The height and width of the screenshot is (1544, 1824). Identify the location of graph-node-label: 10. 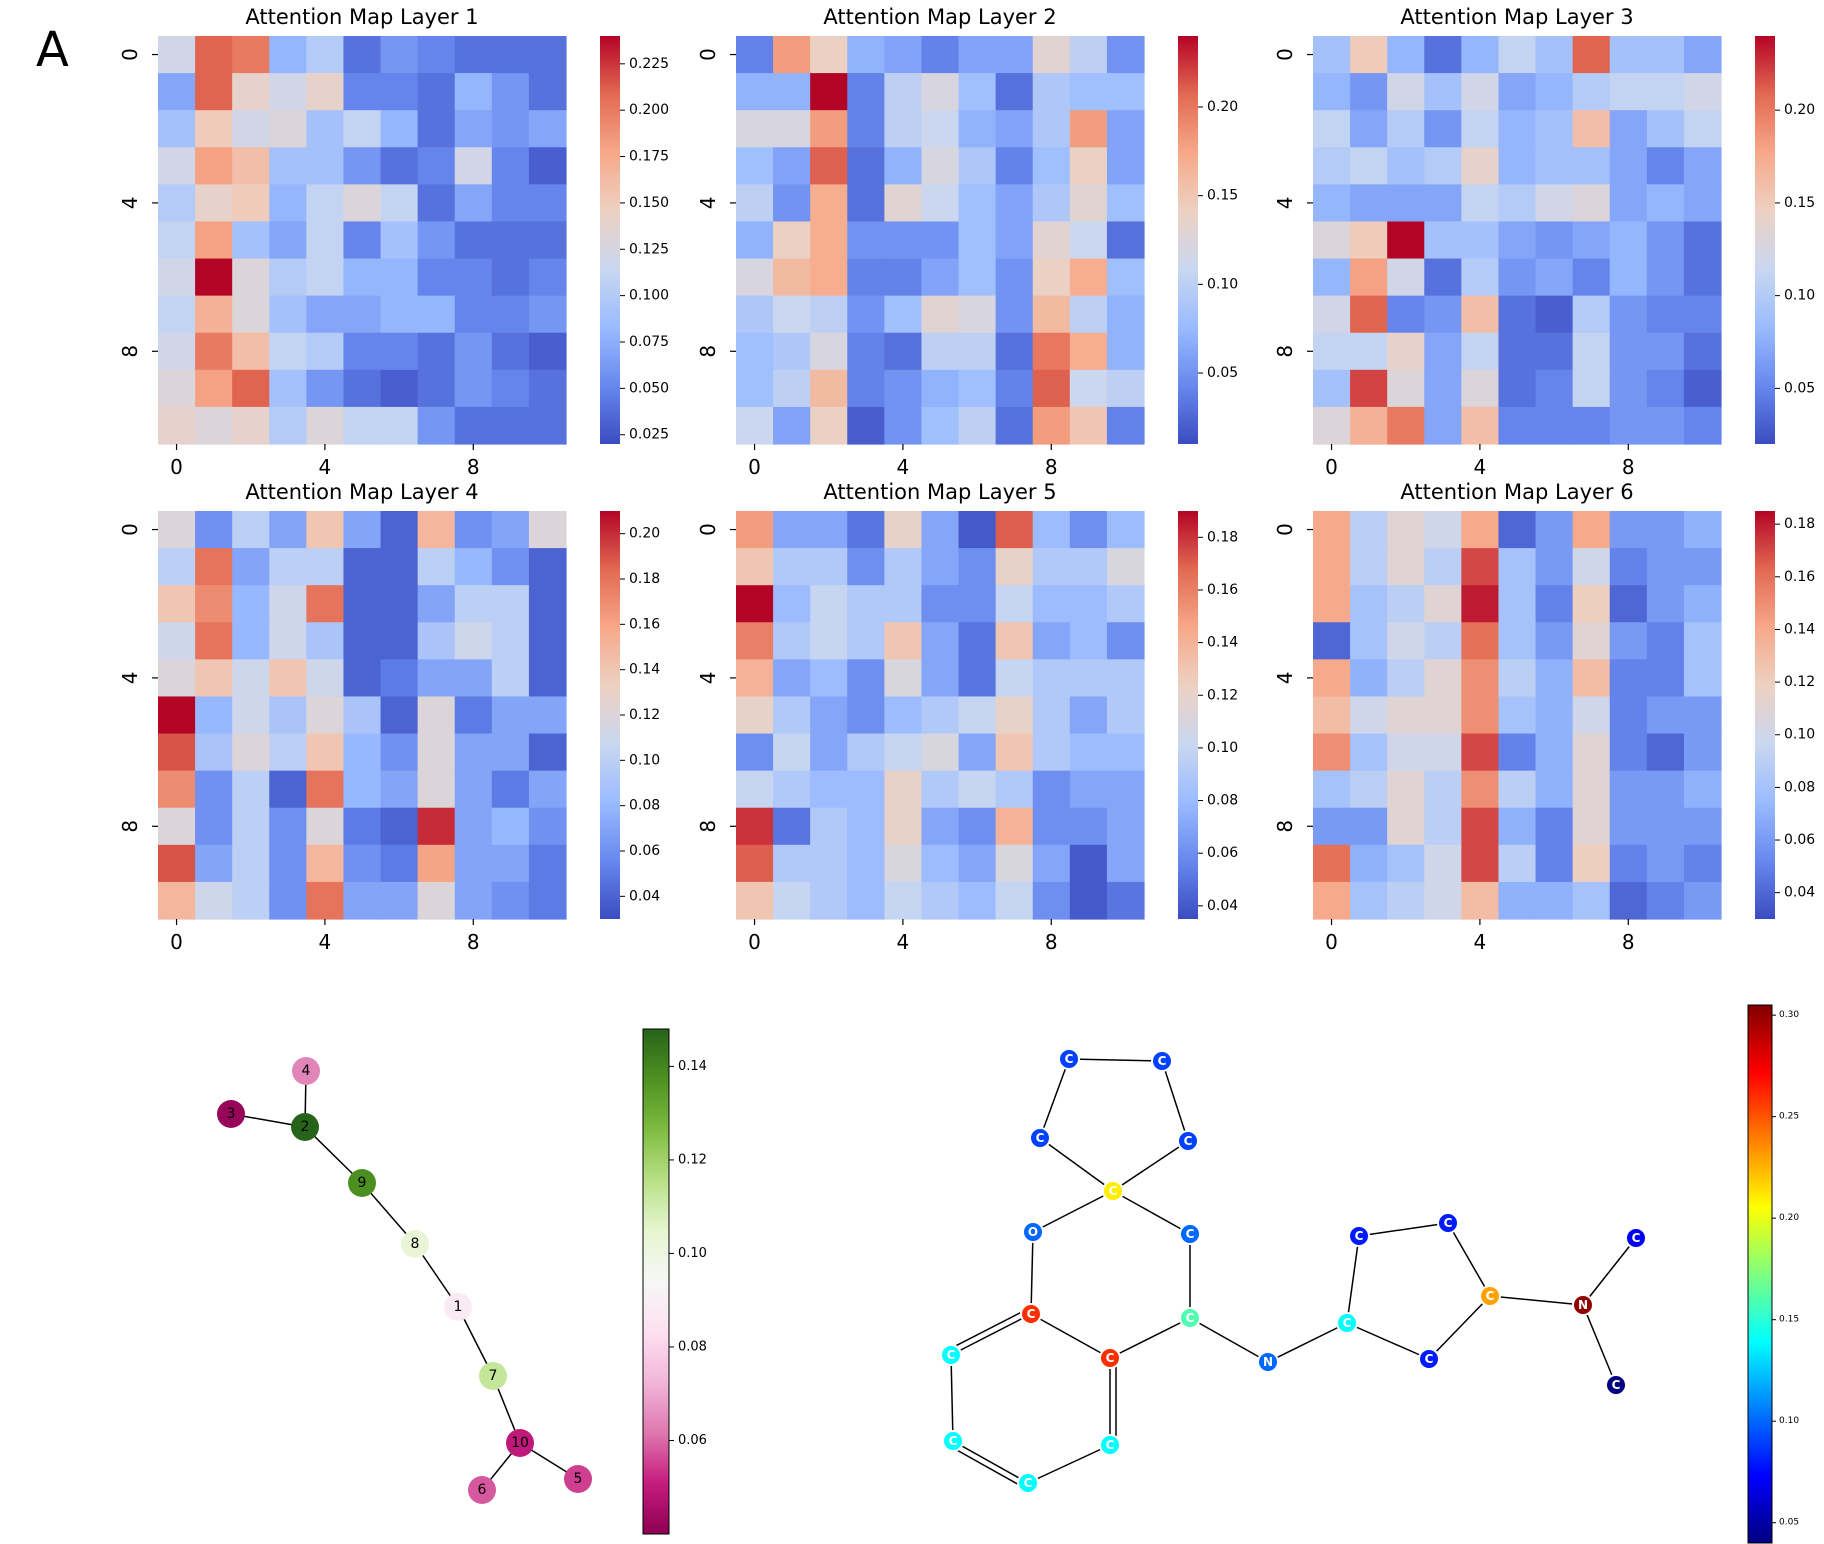
(520, 1443).